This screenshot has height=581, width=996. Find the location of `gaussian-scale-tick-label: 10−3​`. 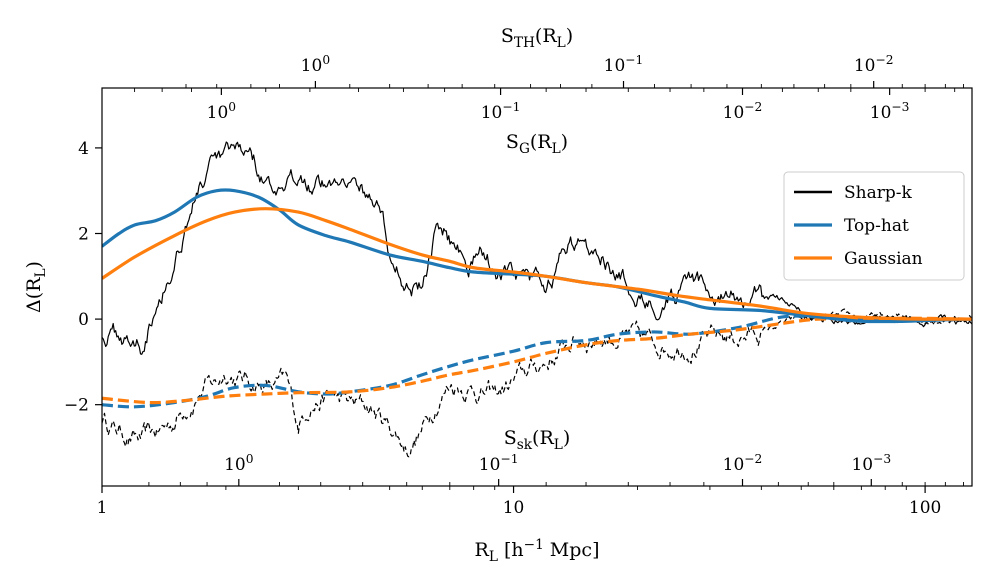

gaussian-scale-tick-label: 10−3​ is located at coordinates (890, 111).